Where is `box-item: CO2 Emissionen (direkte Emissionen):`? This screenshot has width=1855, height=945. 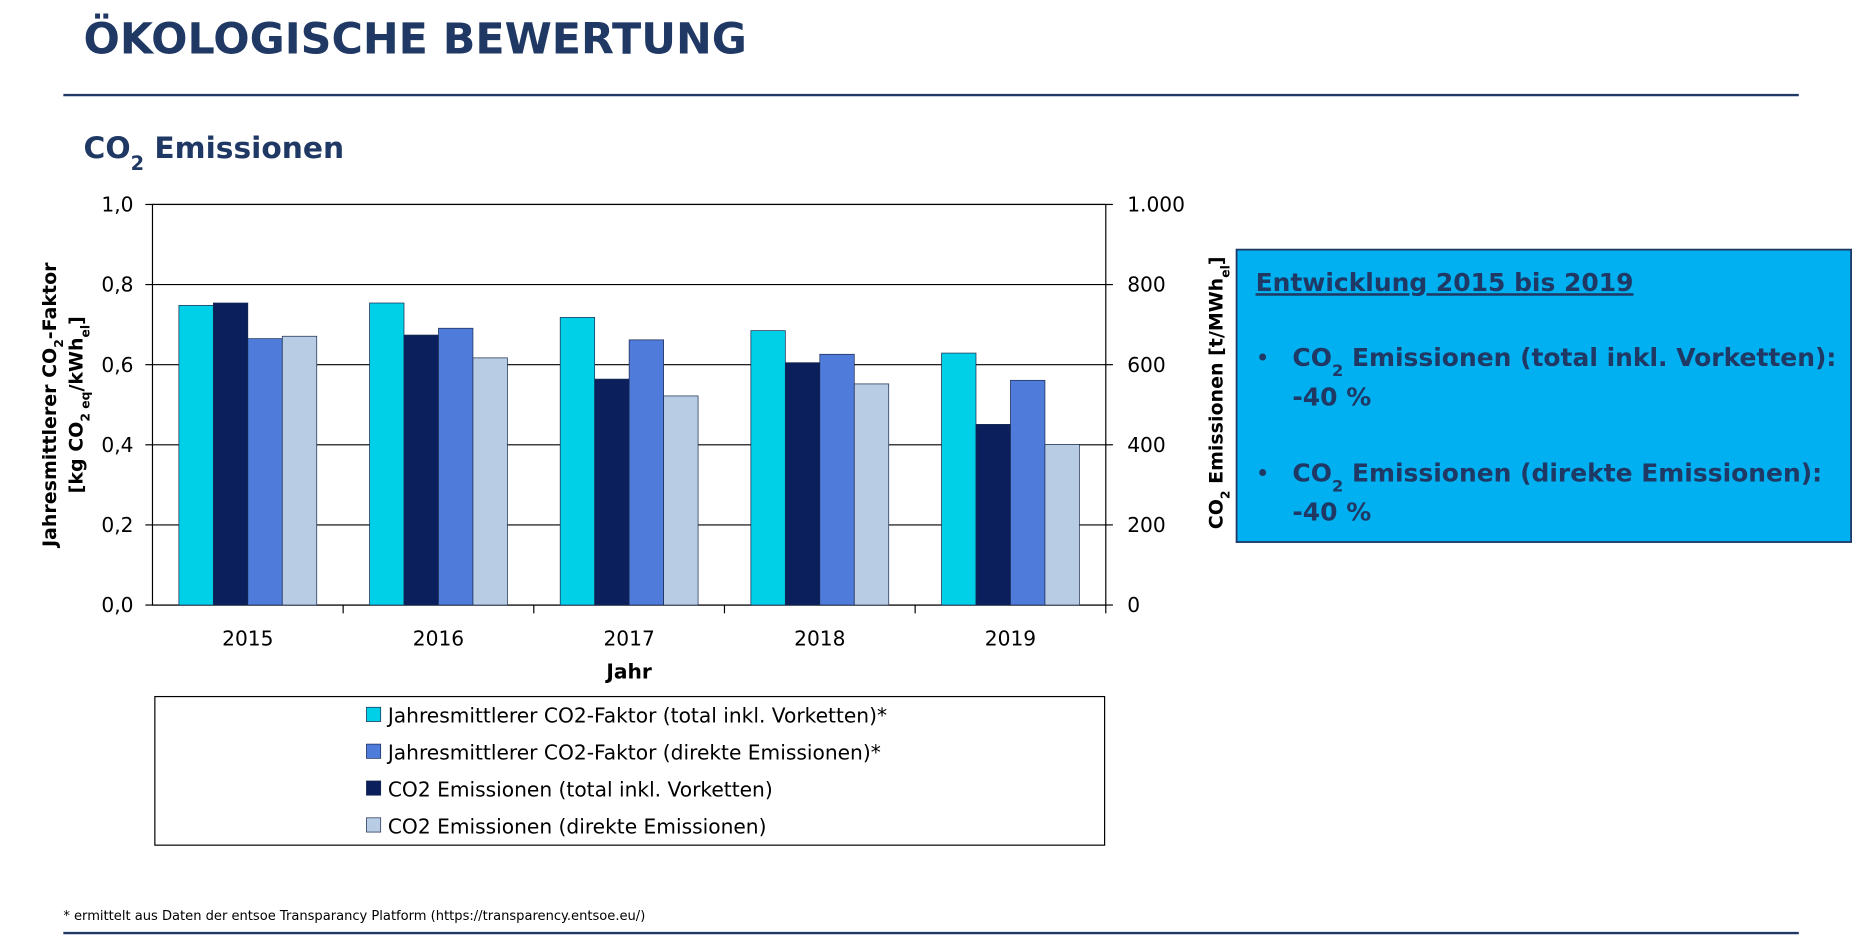
box-item: CO2 Emissionen (direkte Emissionen): is located at coordinates (1557, 476).